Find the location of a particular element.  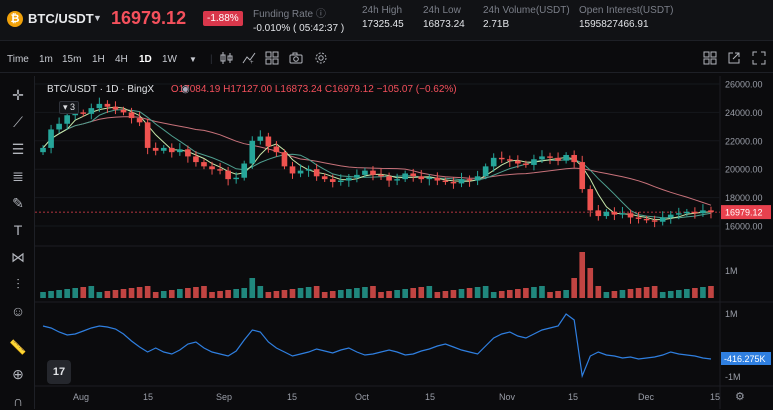

trendline-icon: ⟋ is located at coordinates (18, 122).